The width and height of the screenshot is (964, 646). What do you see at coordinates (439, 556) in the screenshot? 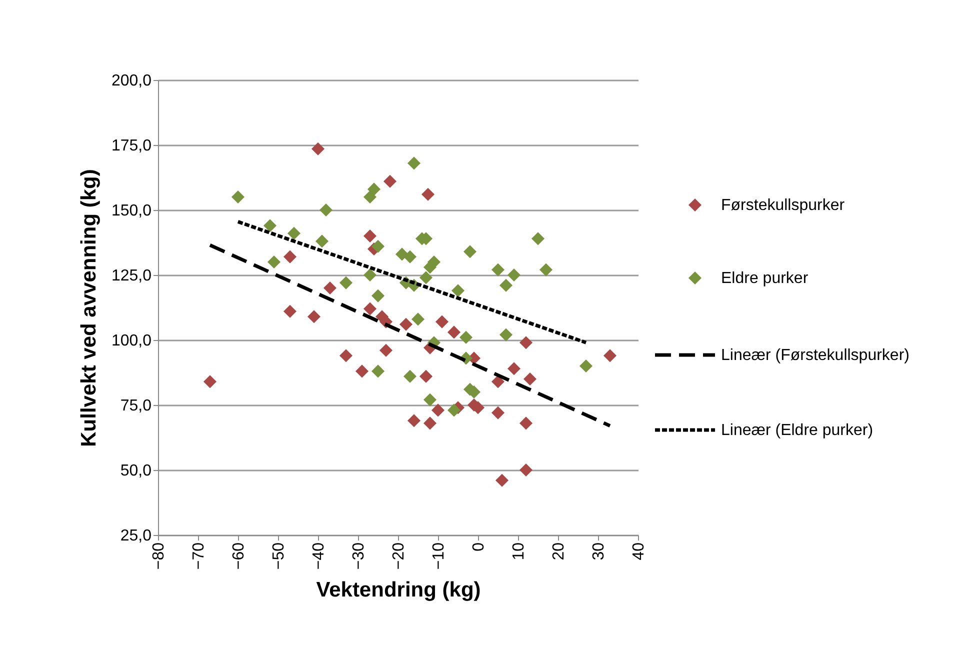
I see `x-tick-label: −10` at bounding box center [439, 556].